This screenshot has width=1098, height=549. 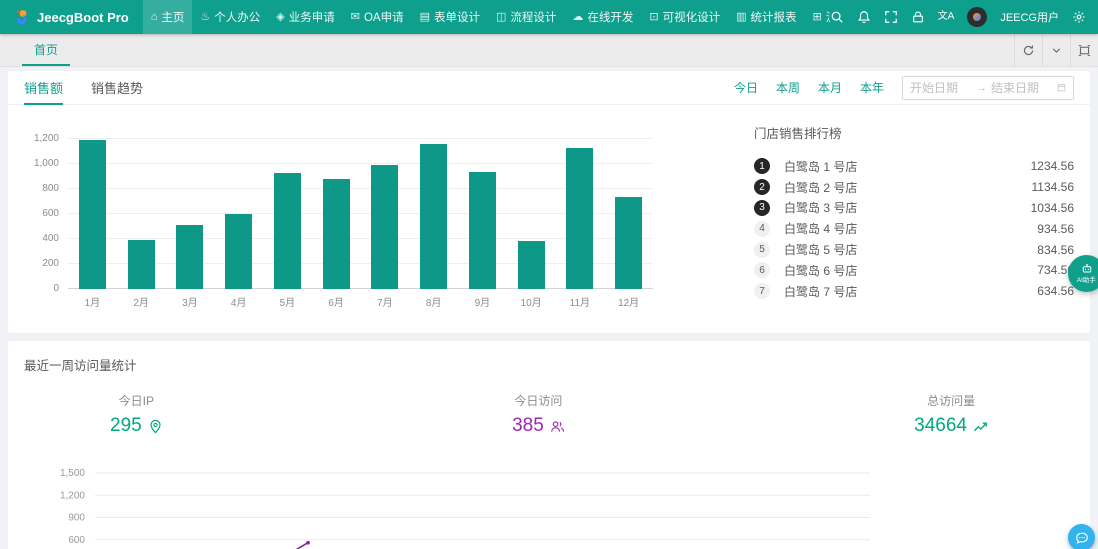 I want to click on nav-item-form-design: ▤ 表单设计, so click(x=450, y=17).